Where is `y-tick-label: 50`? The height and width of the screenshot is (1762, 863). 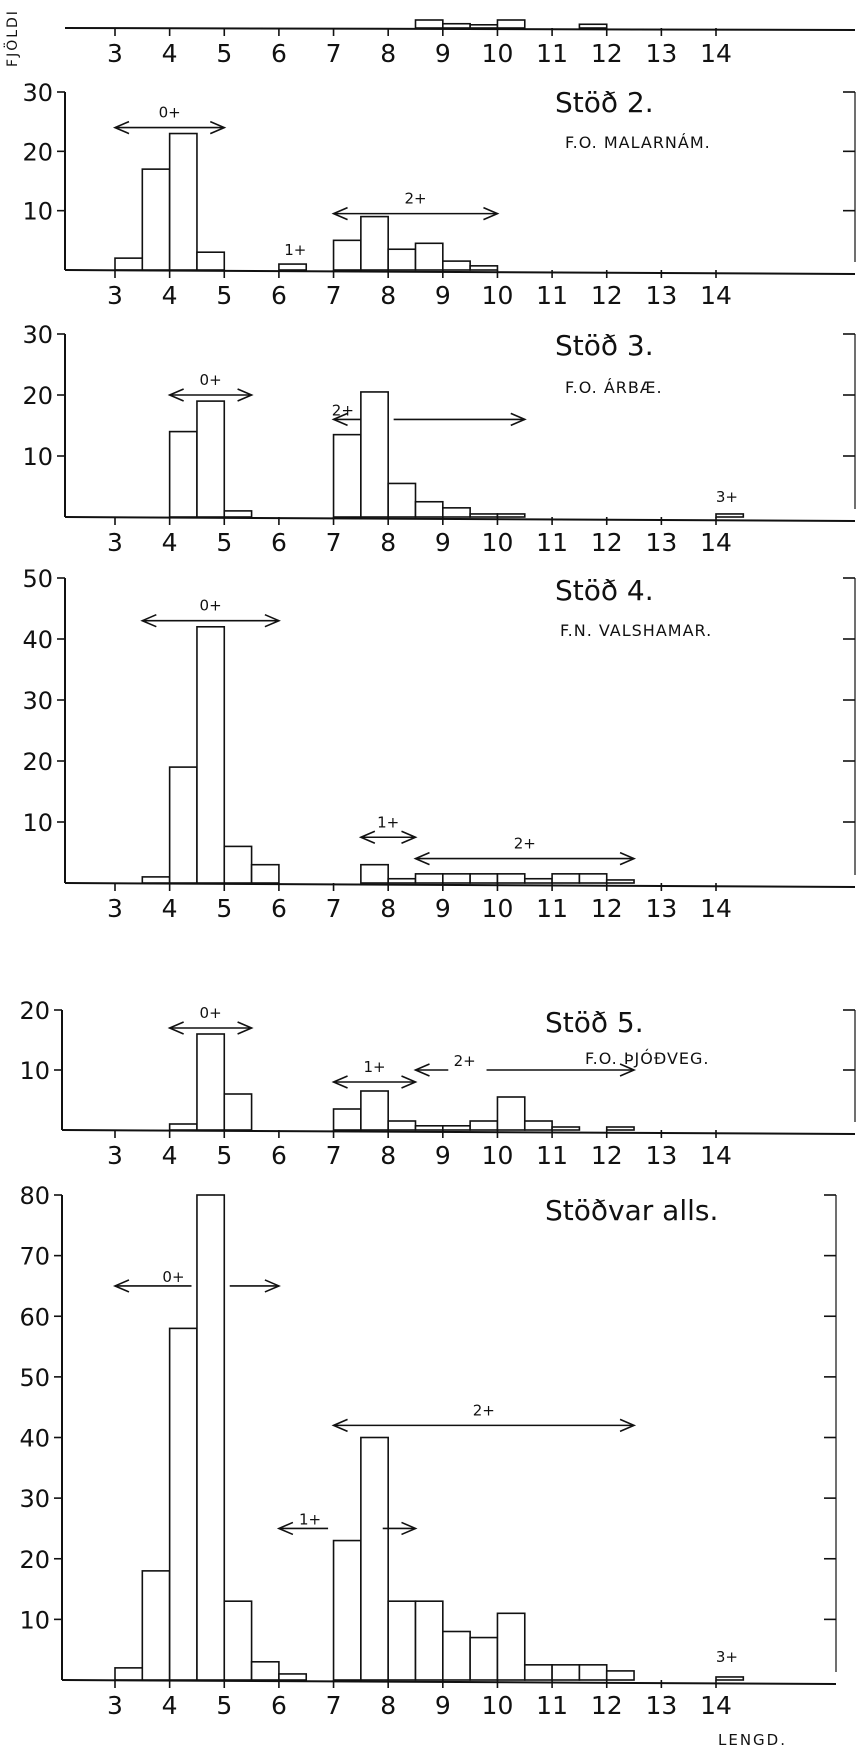 y-tick-label: 50 is located at coordinates (34, 1378).